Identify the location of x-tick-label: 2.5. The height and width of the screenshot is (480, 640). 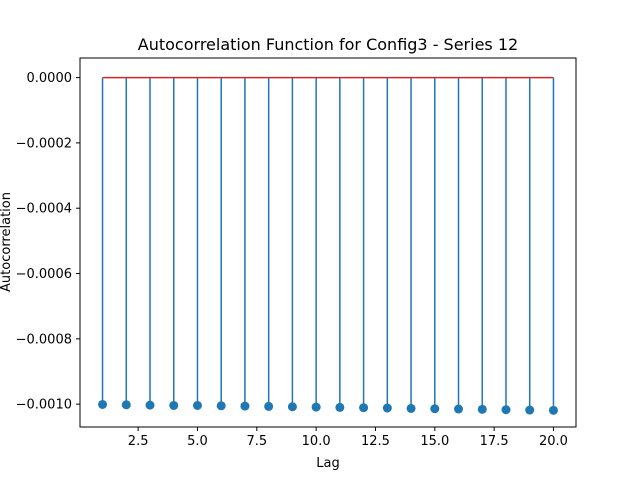
(138, 441).